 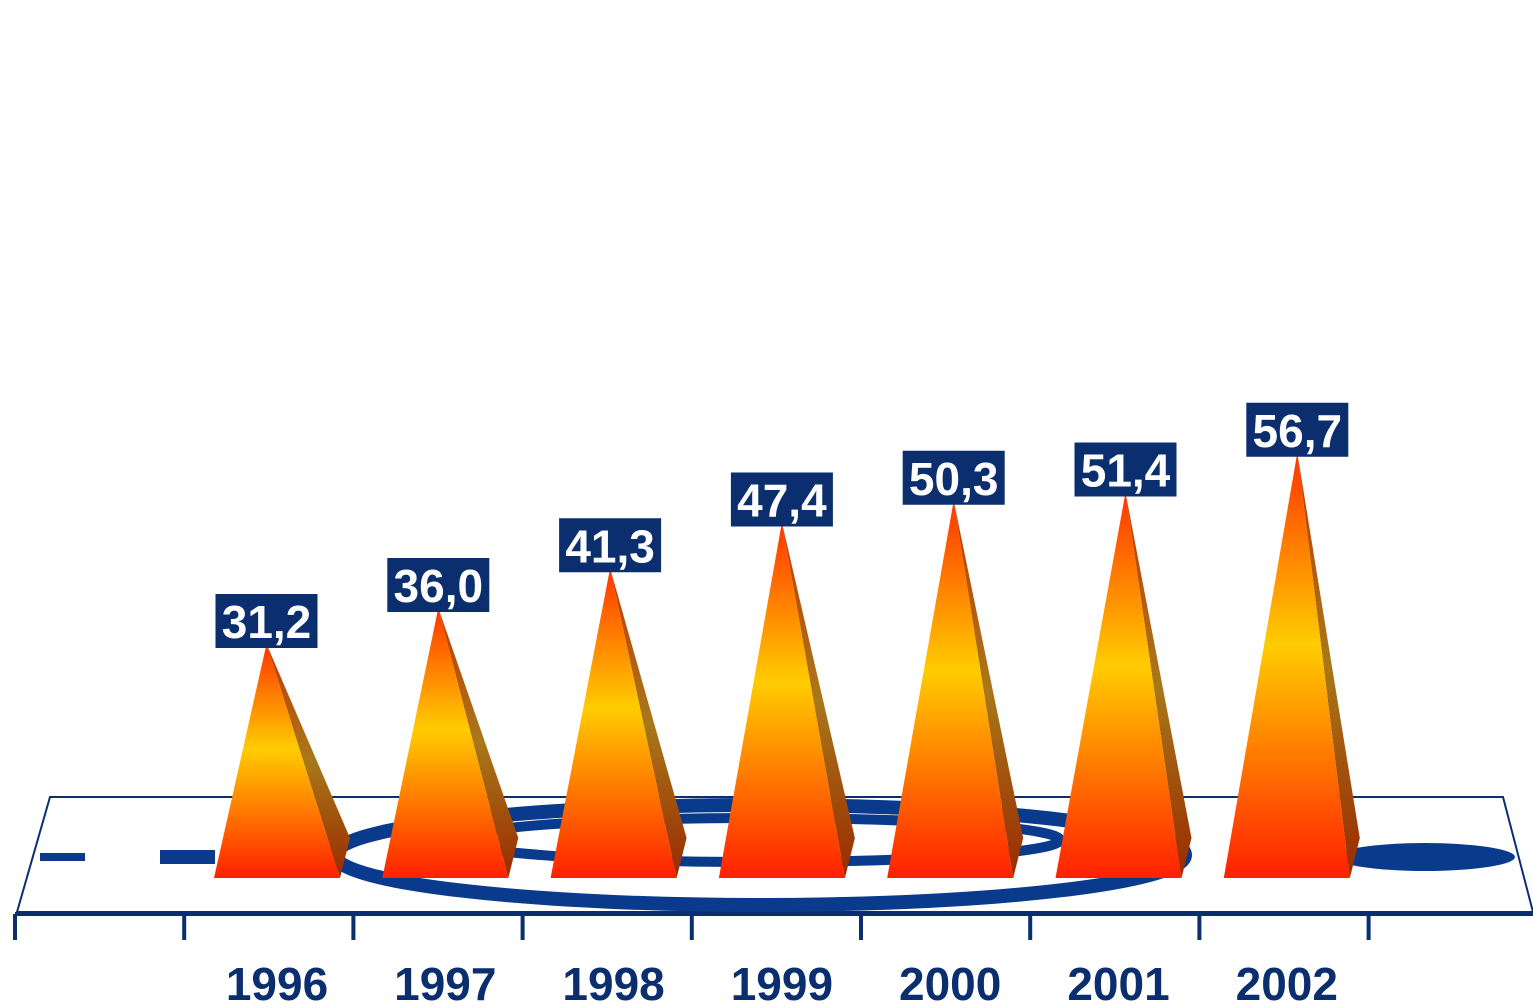 I want to click on data-label: 56,7, so click(x=1298, y=431).